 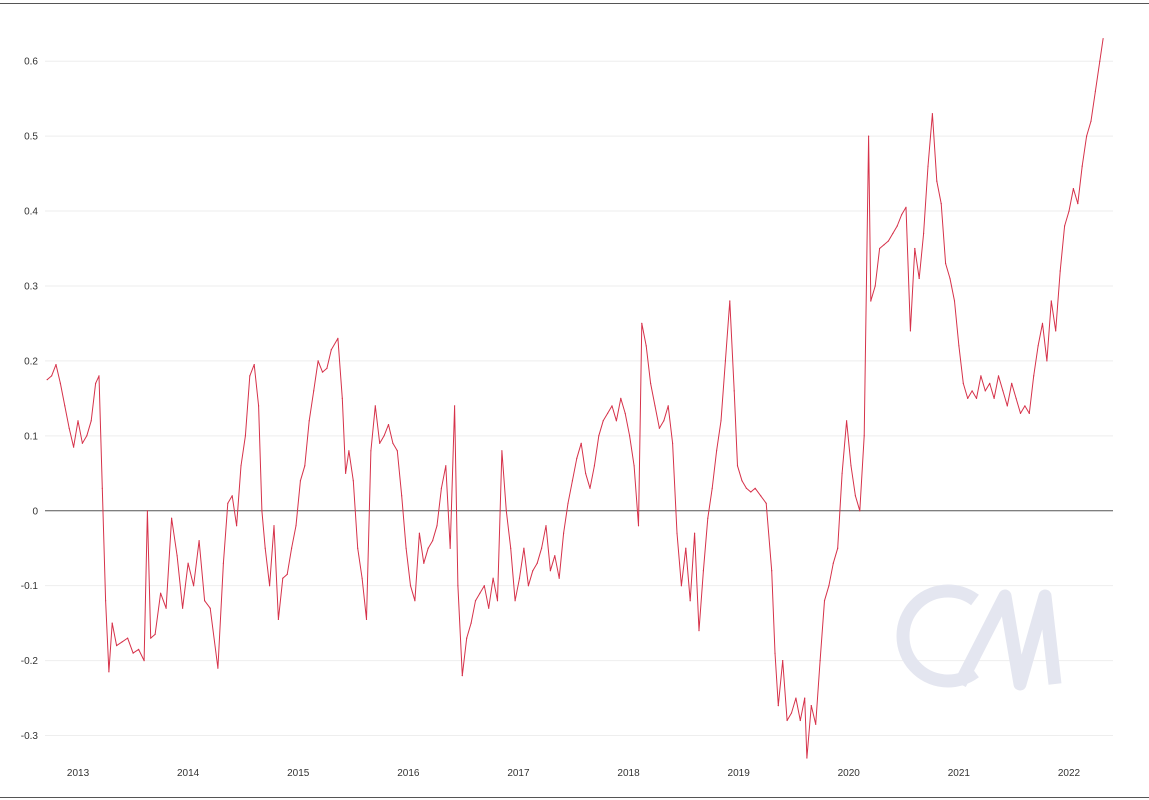 What do you see at coordinates (30, 736) in the screenshot?
I see `y-tick-label: -0.3` at bounding box center [30, 736].